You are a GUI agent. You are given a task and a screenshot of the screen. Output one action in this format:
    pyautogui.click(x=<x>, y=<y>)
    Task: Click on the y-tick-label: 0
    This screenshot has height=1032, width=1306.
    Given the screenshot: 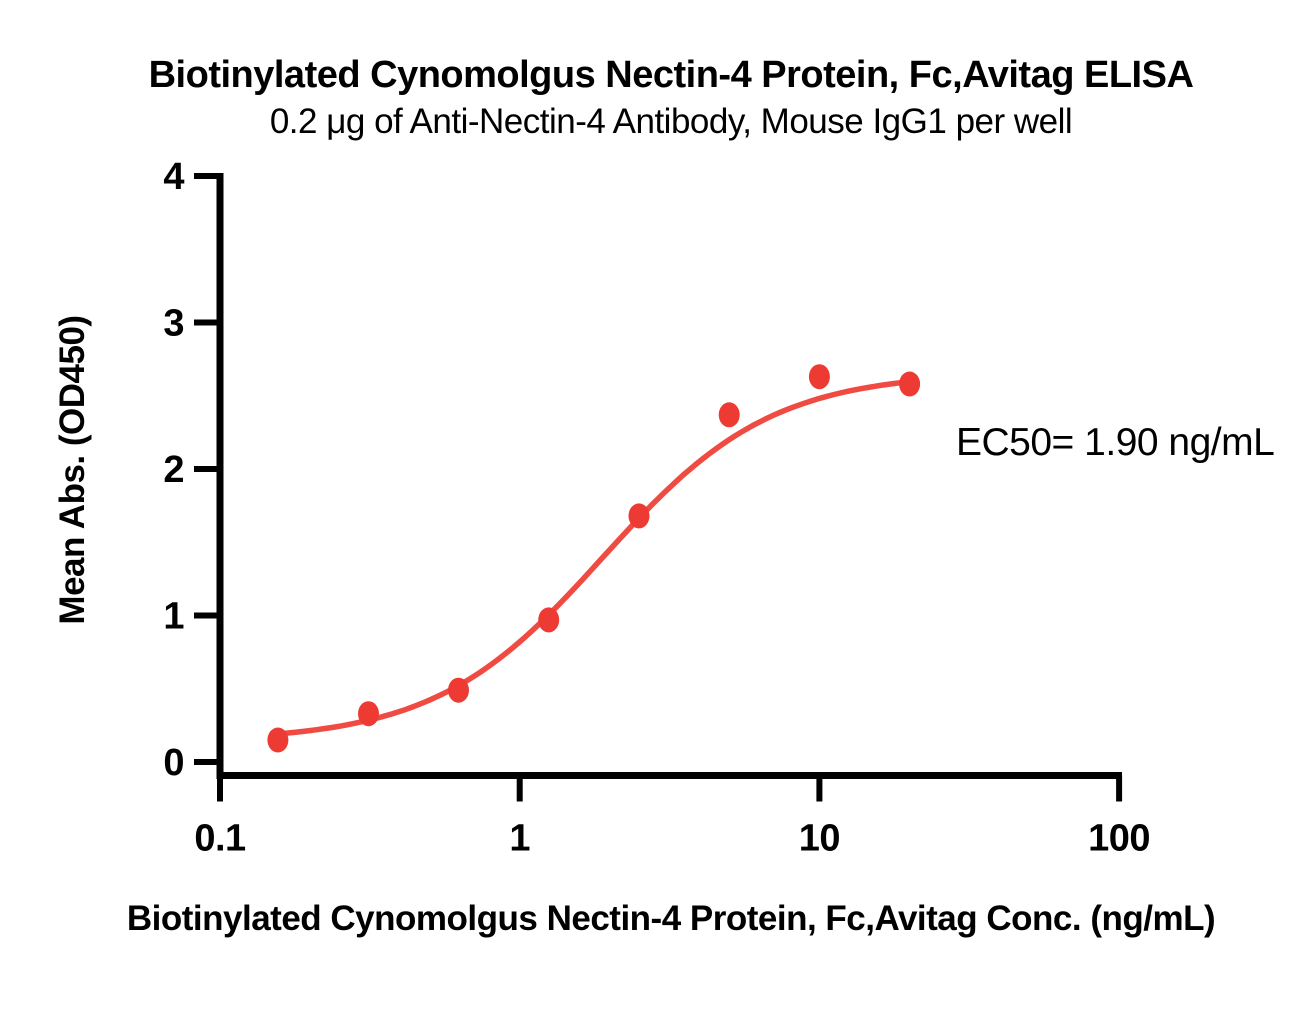 What is the action you would take?
    pyautogui.click(x=173, y=763)
    